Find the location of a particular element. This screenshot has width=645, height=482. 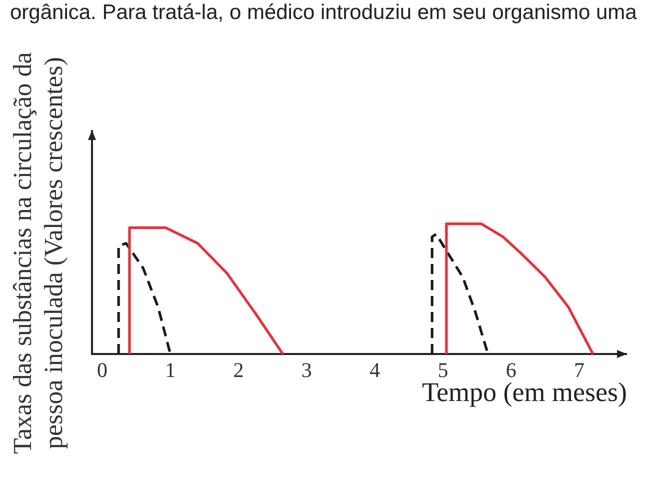

x-tick-label: 2 is located at coordinates (238, 370).